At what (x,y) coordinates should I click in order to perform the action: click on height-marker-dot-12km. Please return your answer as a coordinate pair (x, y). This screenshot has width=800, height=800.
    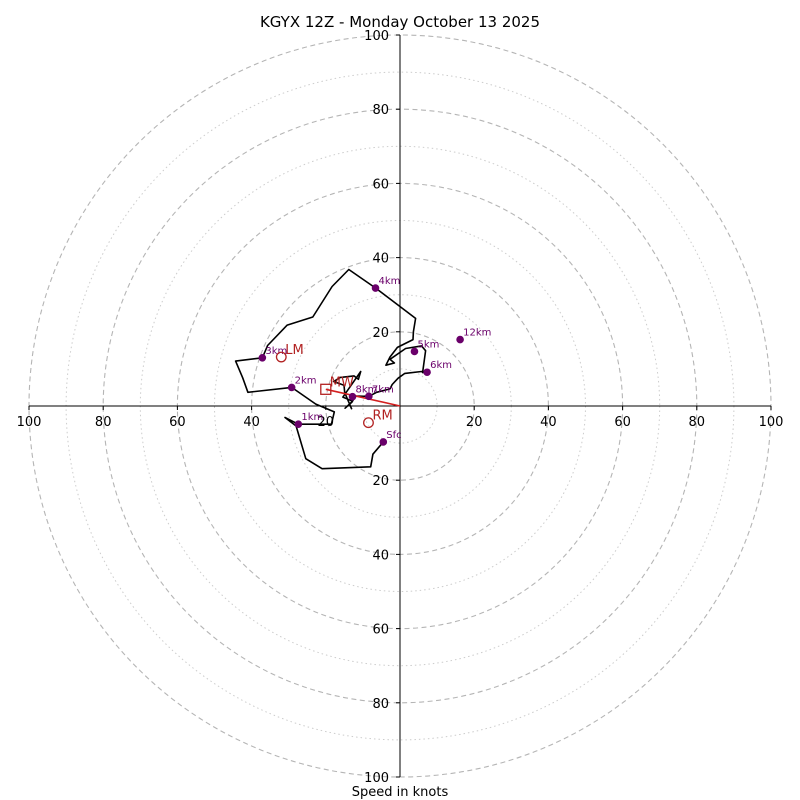
    Looking at the image, I should click on (460, 339).